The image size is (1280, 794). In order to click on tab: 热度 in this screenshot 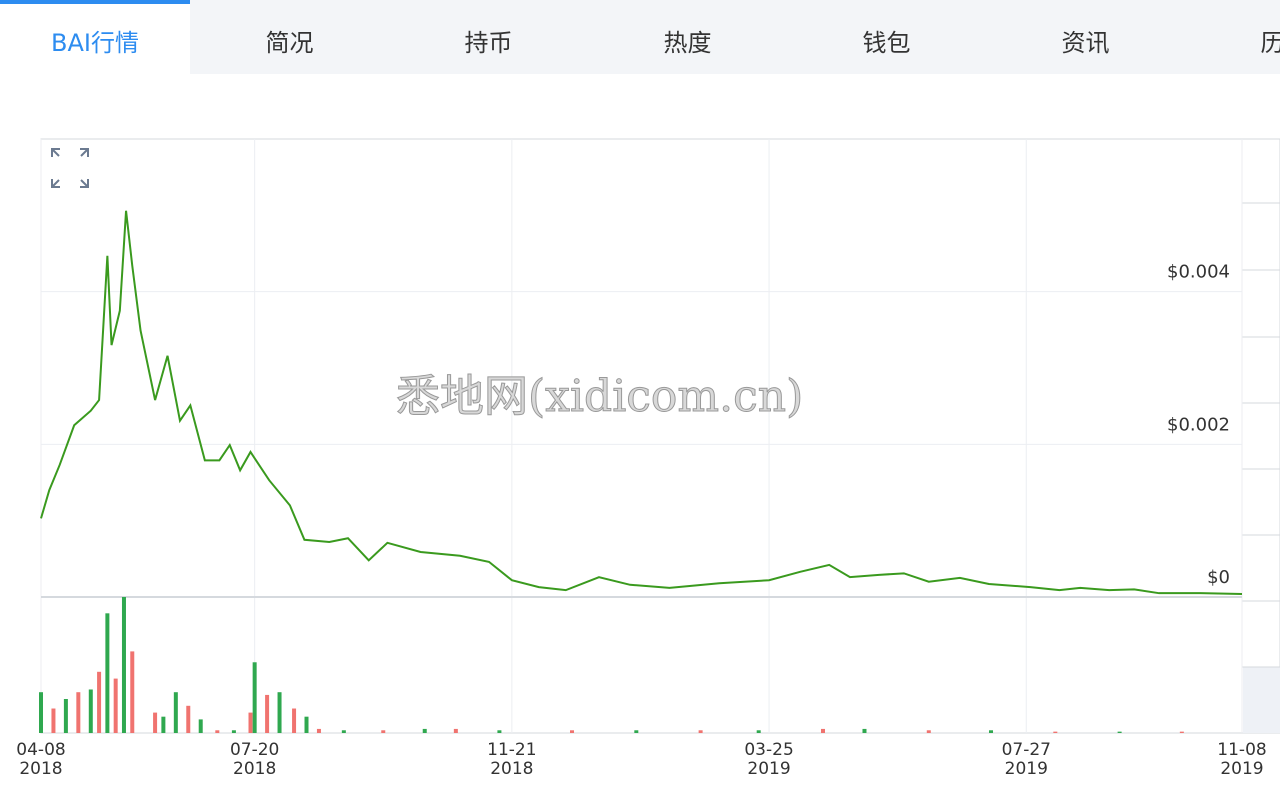, I will do `click(687, 43)`.